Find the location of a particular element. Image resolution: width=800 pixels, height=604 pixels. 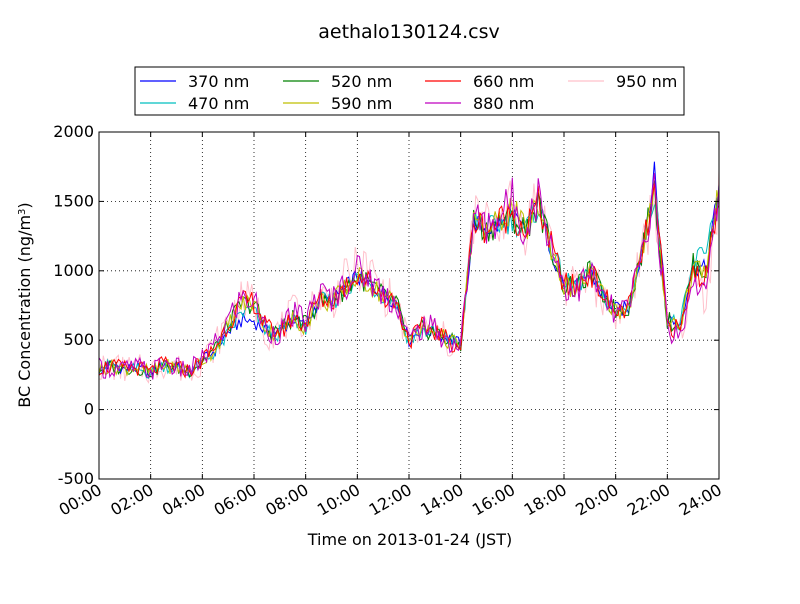

y-axis-label-main: BC Concentration (ng/m is located at coordinates (24, 311).